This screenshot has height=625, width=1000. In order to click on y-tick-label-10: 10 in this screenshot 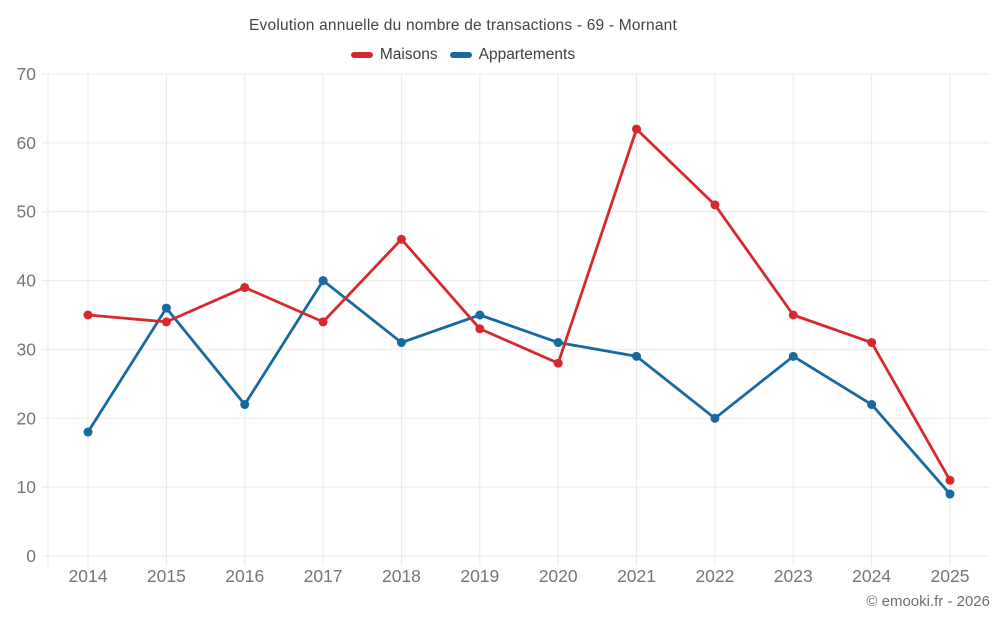, I will do `click(27, 487)`.